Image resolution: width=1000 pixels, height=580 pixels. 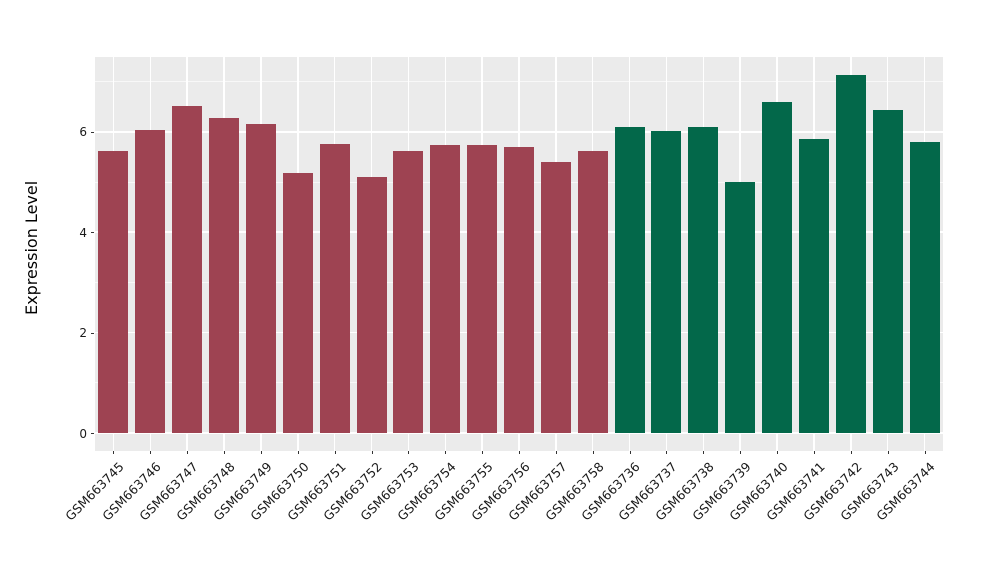 What do you see at coordinates (114, 452) in the screenshot?
I see `x-axis-tick-GSM663745` at bounding box center [114, 452].